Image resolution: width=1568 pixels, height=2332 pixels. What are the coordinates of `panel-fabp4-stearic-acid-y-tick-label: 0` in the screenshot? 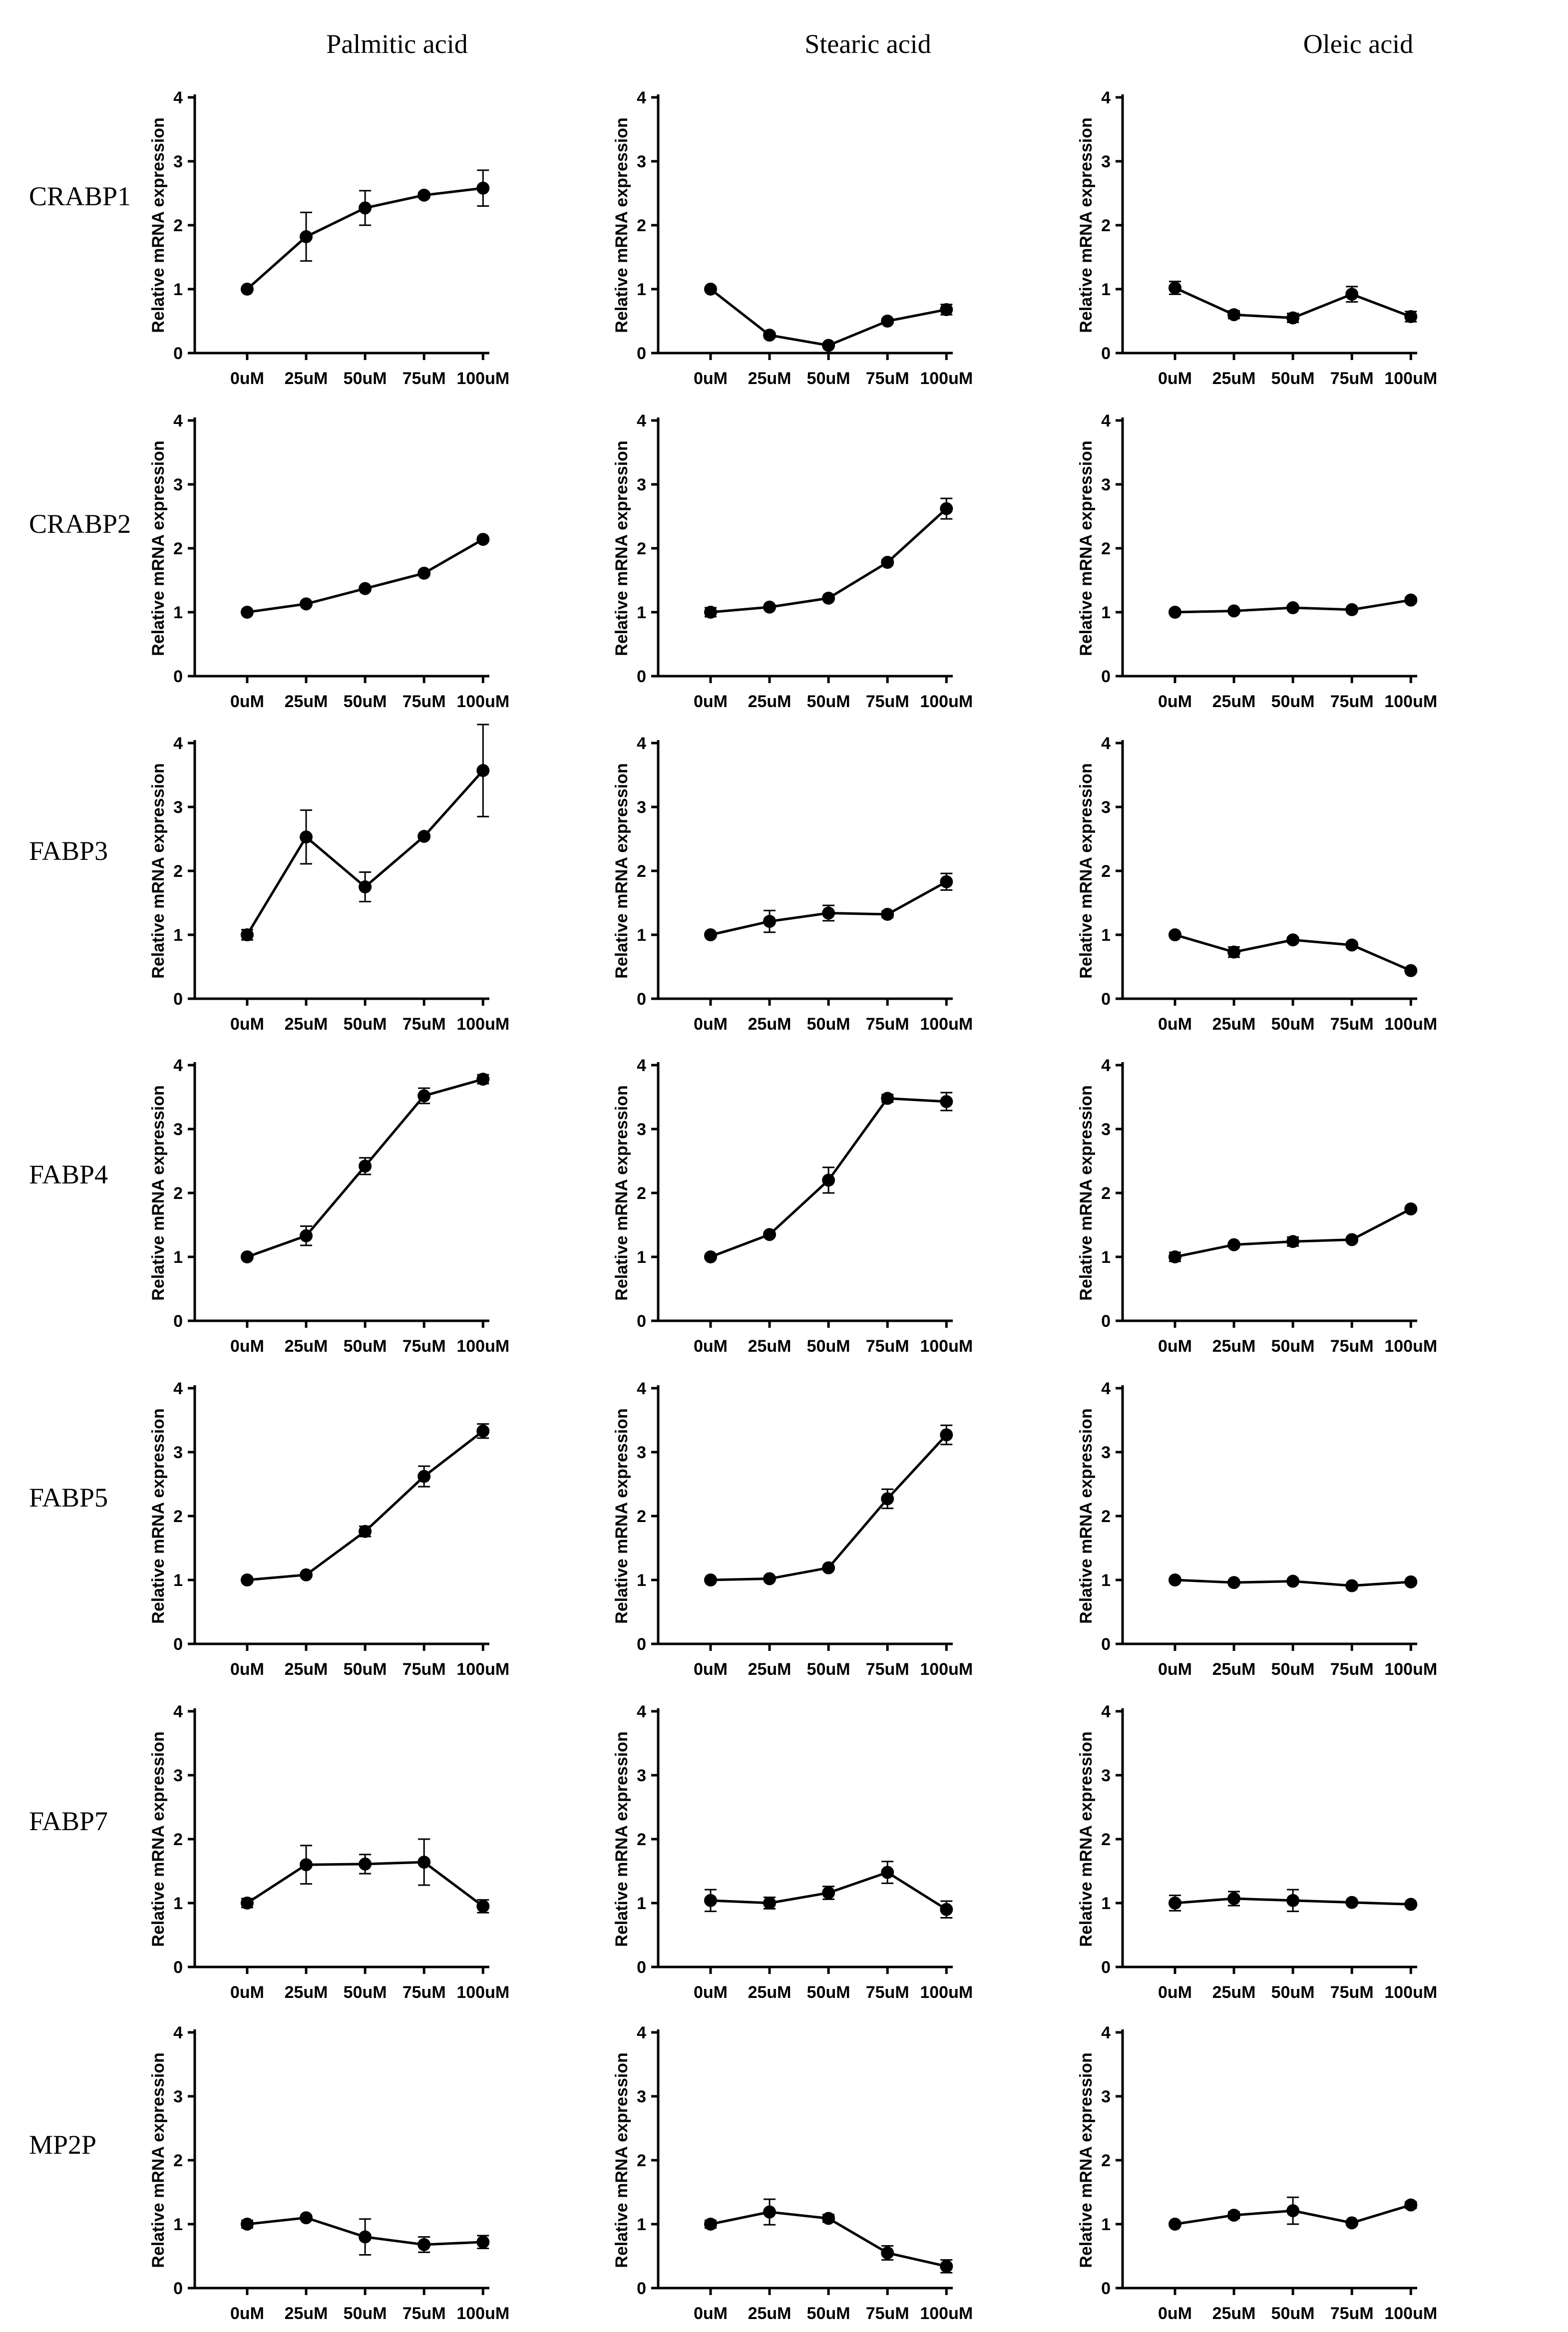 It's located at (641, 1321).